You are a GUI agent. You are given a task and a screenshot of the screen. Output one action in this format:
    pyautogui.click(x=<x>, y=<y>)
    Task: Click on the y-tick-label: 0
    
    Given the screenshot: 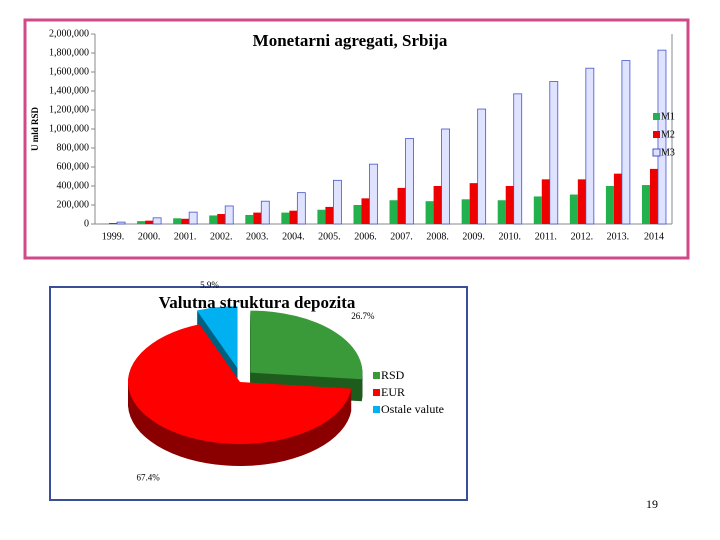 What is the action you would take?
    pyautogui.click(x=86, y=223)
    